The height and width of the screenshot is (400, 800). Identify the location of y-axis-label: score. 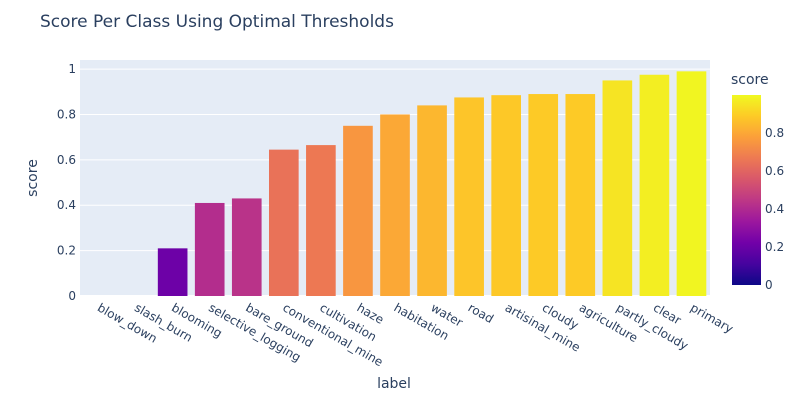
(33, 178).